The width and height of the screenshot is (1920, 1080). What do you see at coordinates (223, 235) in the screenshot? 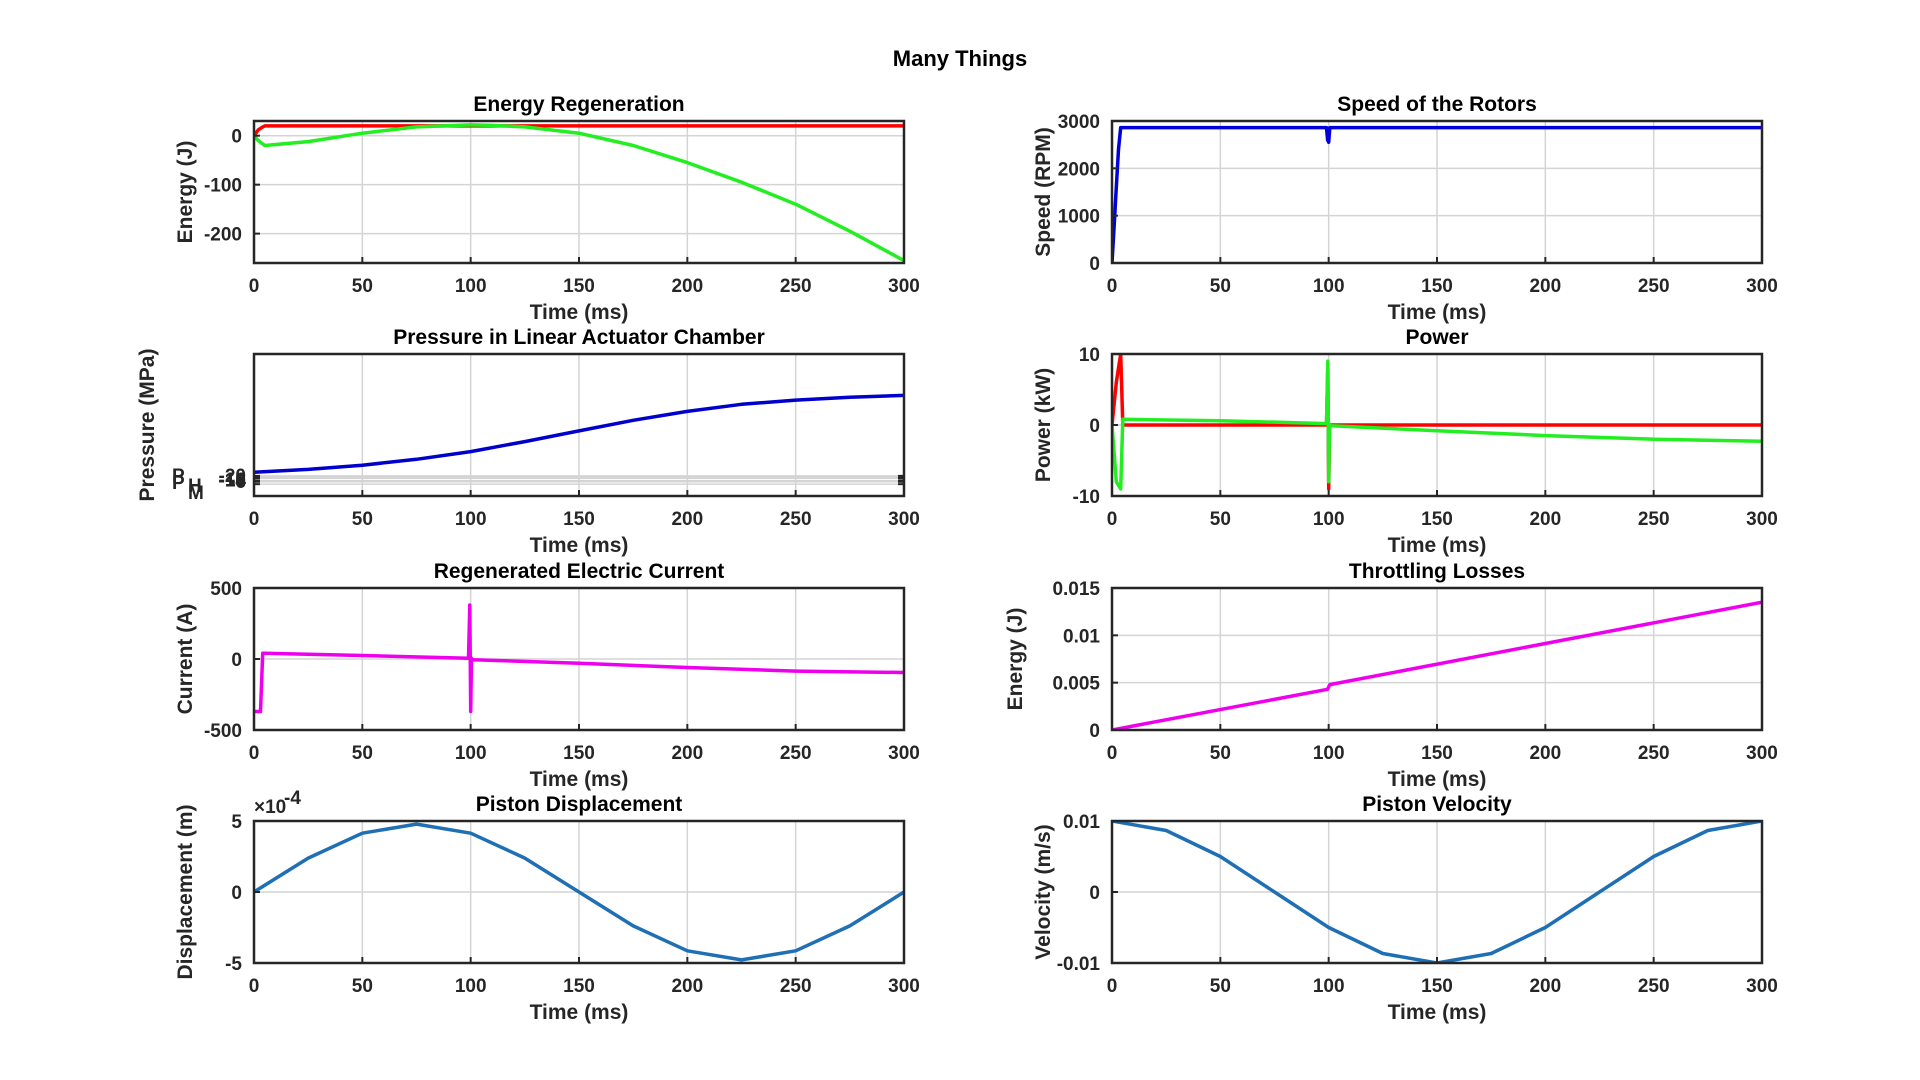
I see `y-tick-label: -200` at bounding box center [223, 235].